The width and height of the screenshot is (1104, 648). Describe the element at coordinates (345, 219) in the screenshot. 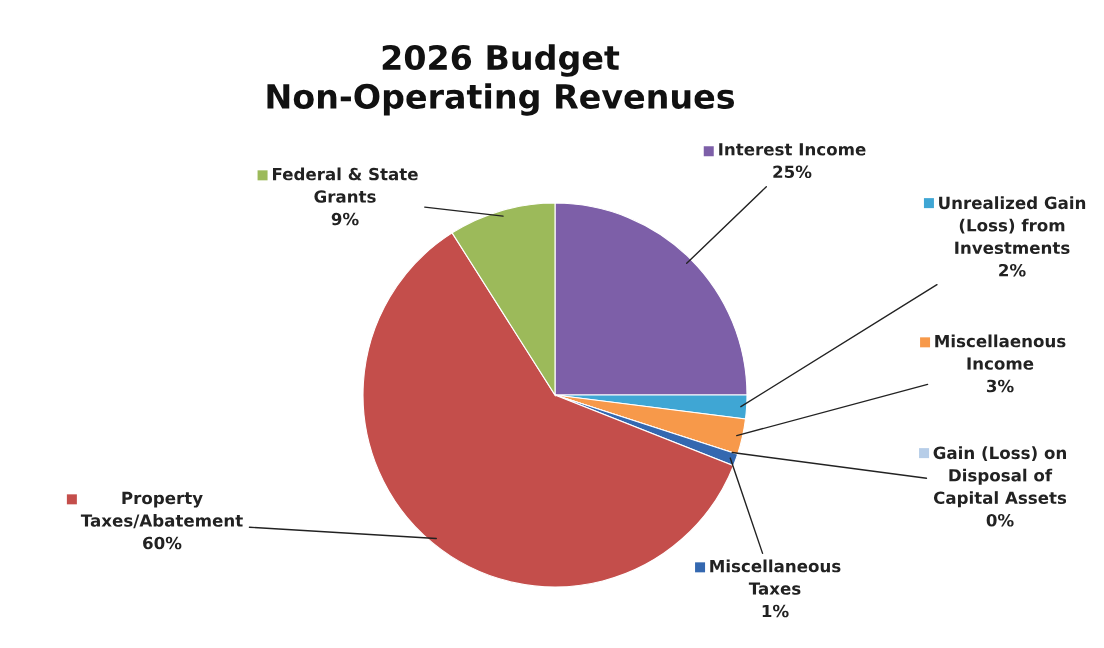

I see `data-label: 9%` at that location.